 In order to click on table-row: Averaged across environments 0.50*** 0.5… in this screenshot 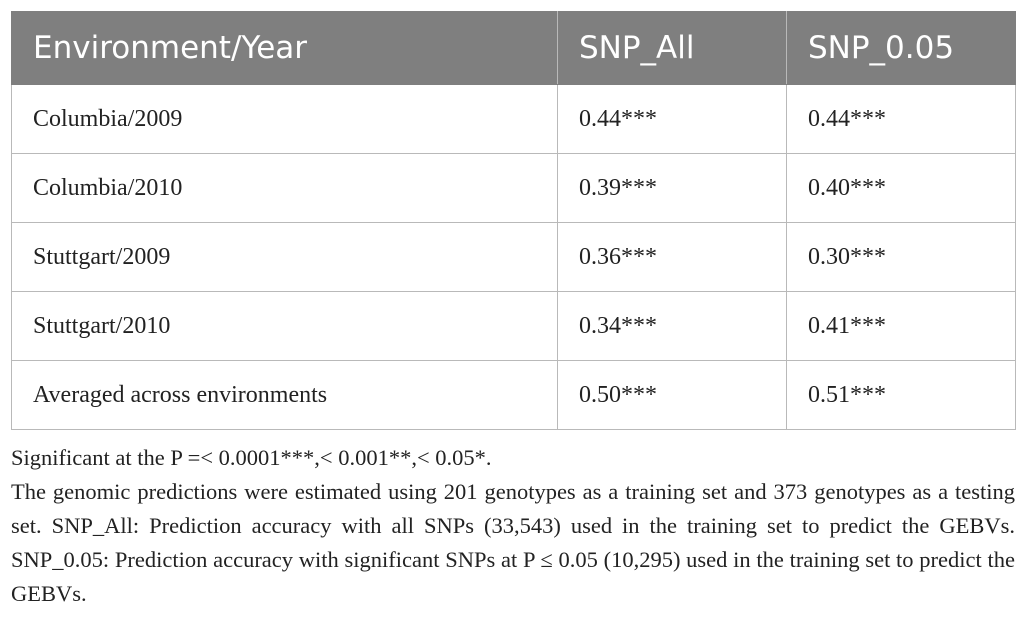, I will do `click(513, 395)`.